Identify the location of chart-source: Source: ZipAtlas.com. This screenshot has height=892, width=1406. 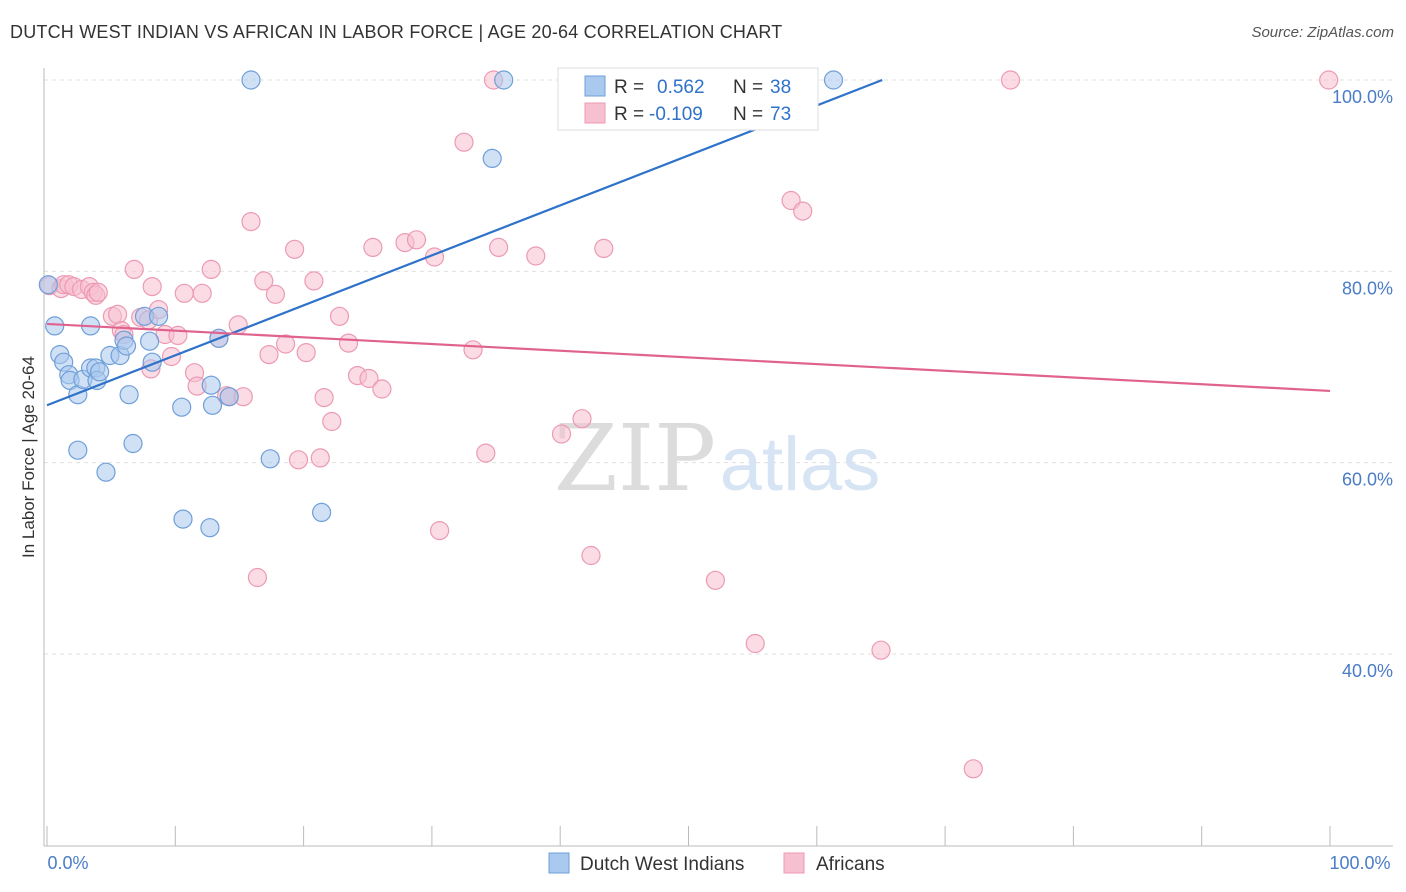
(1322, 32).